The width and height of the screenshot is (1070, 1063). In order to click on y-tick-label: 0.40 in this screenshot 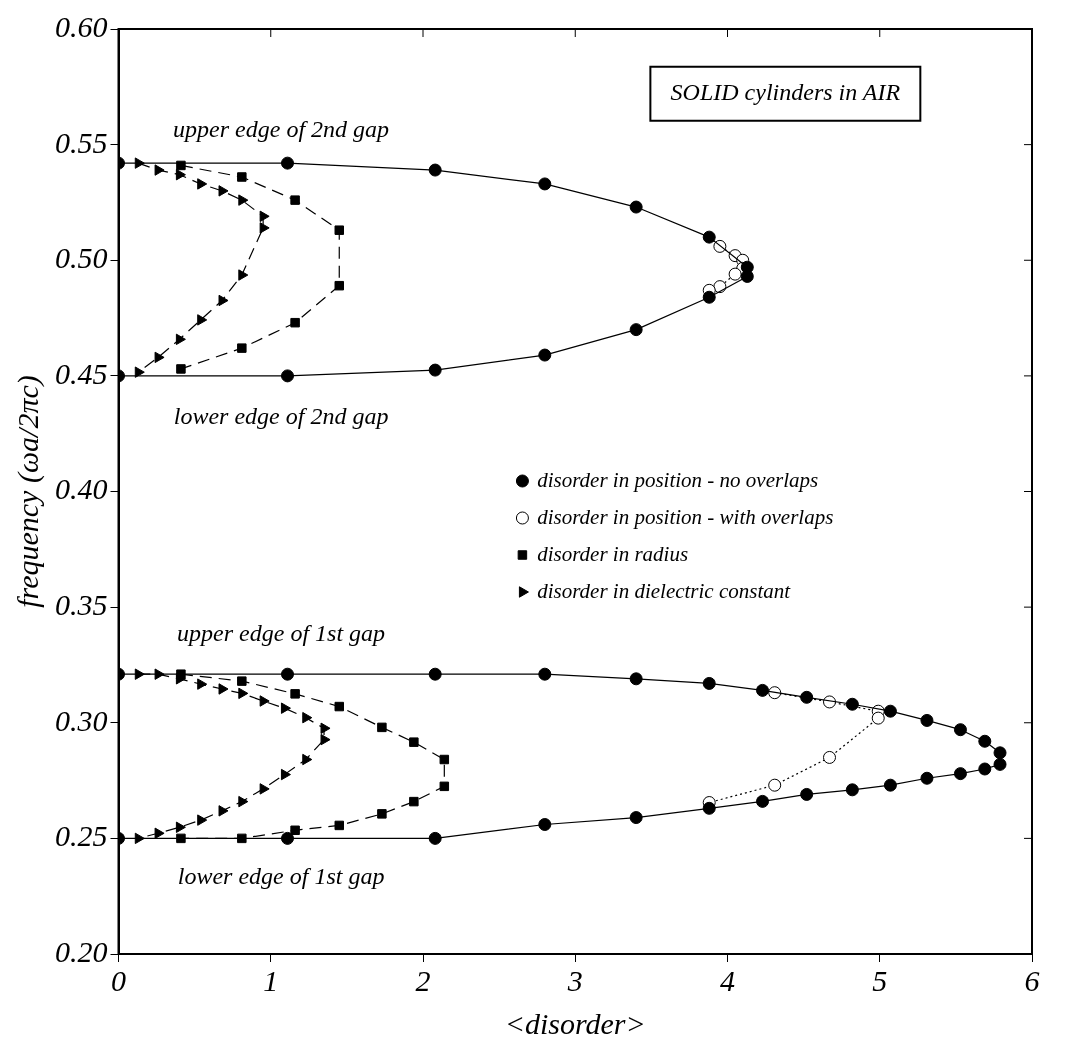, I will do `click(81, 489)`.